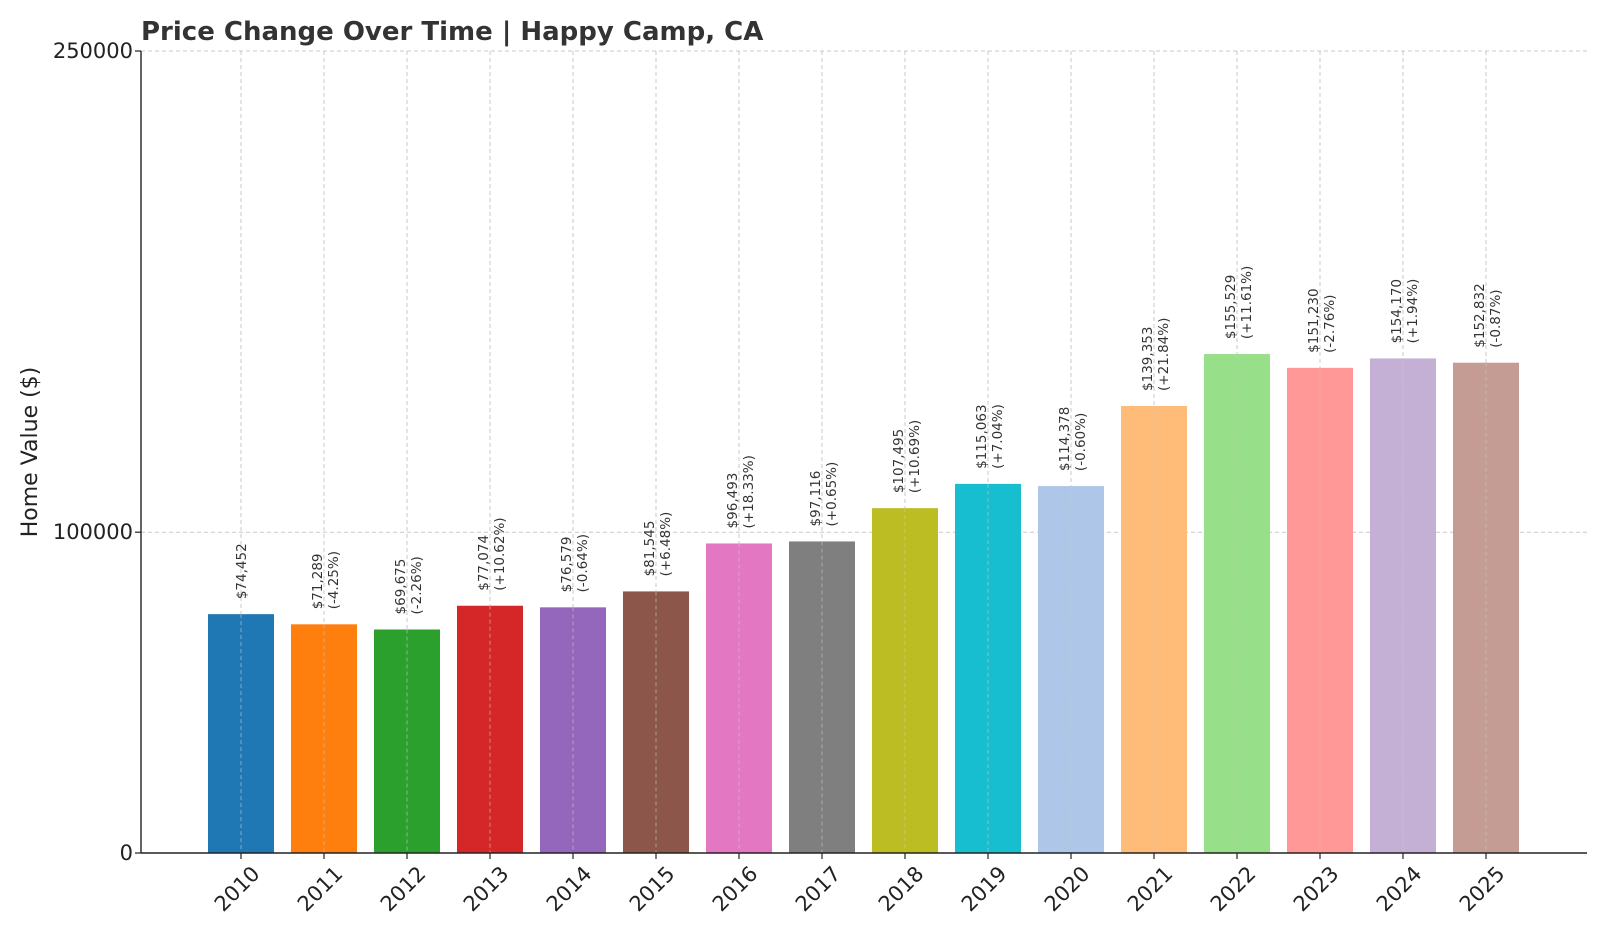  Describe the element at coordinates (242, 571) in the screenshot. I see `value-label: $74,452` at that location.